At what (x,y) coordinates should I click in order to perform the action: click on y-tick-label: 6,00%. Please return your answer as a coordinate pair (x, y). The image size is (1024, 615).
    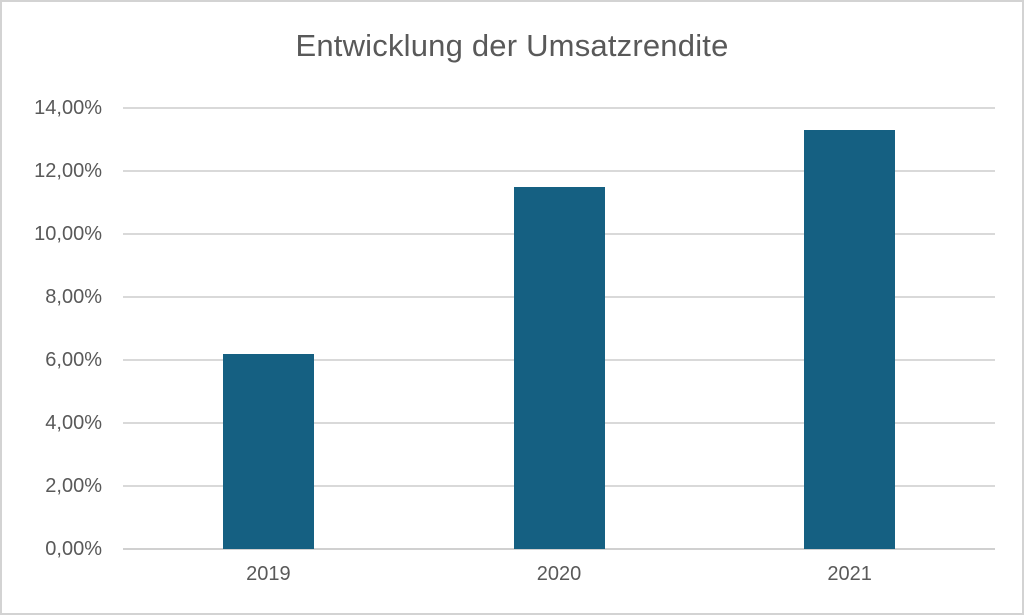
    Looking at the image, I should click on (73, 360).